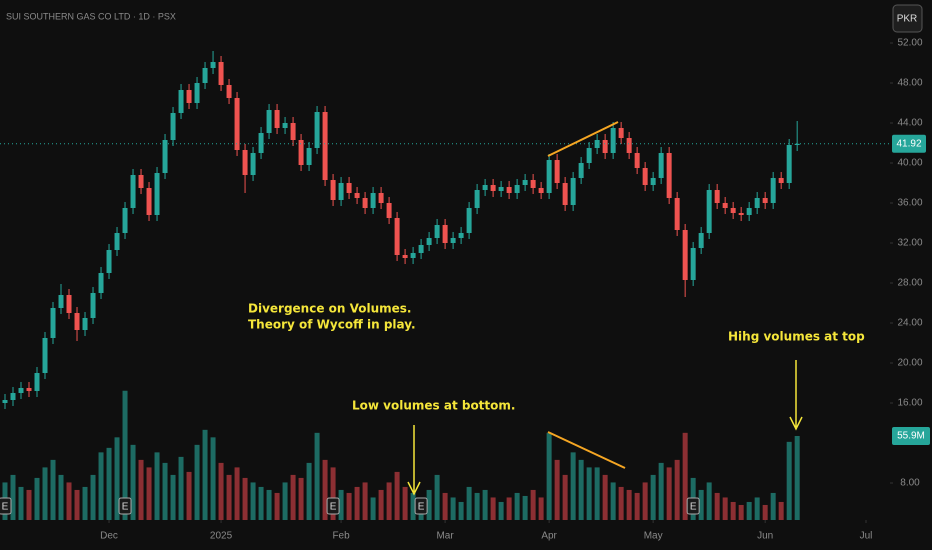 The height and width of the screenshot is (550, 932). What do you see at coordinates (221, 536) in the screenshot?
I see `x-tick-label: 2025` at bounding box center [221, 536].